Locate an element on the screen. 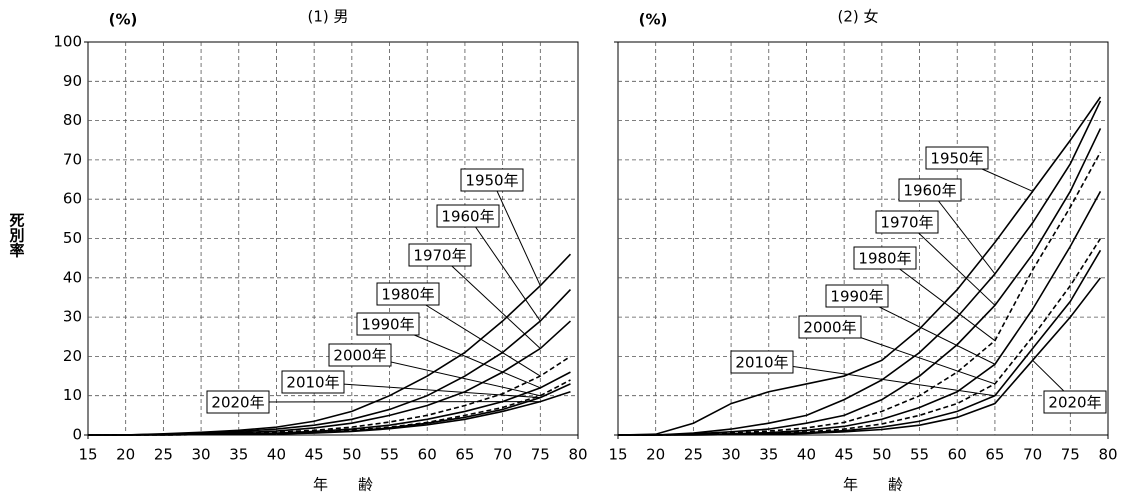 The width and height of the screenshot is (1131, 496). y-tick-label: 30 is located at coordinates (72, 317).